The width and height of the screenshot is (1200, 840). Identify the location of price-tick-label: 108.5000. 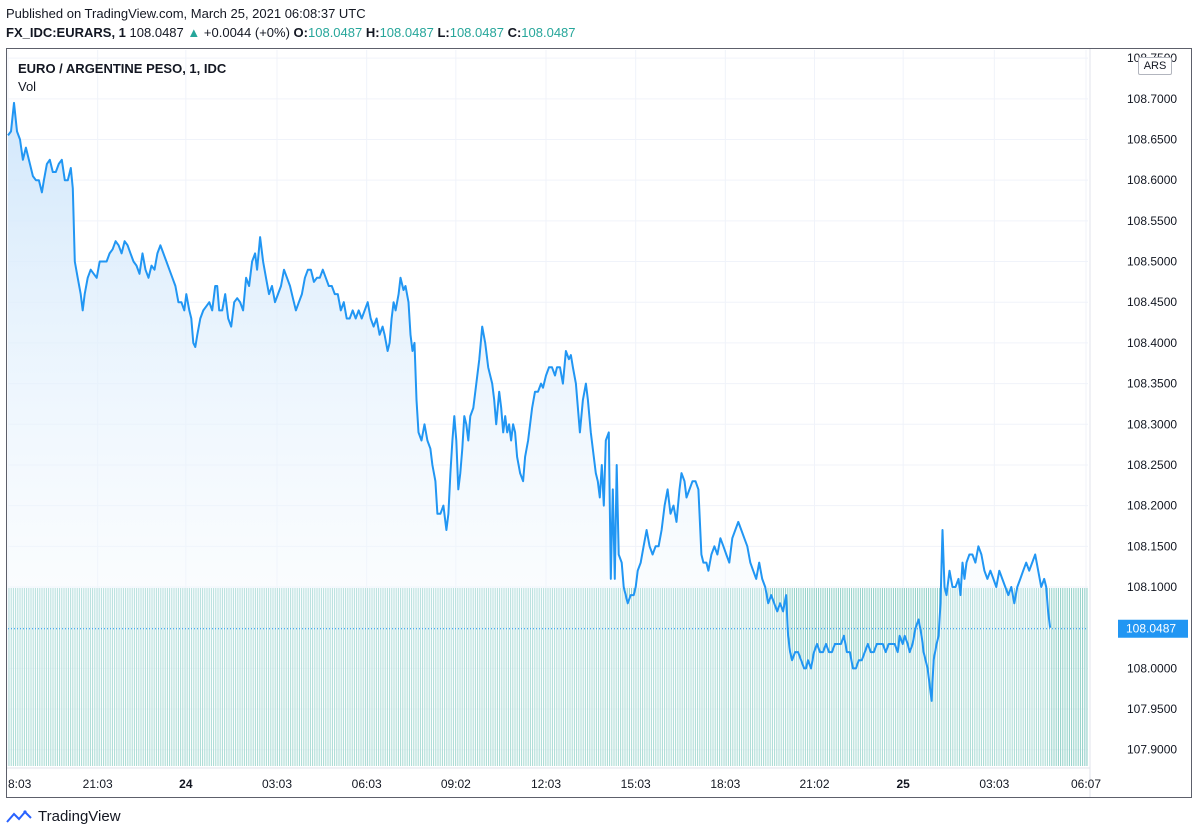
(1152, 262).